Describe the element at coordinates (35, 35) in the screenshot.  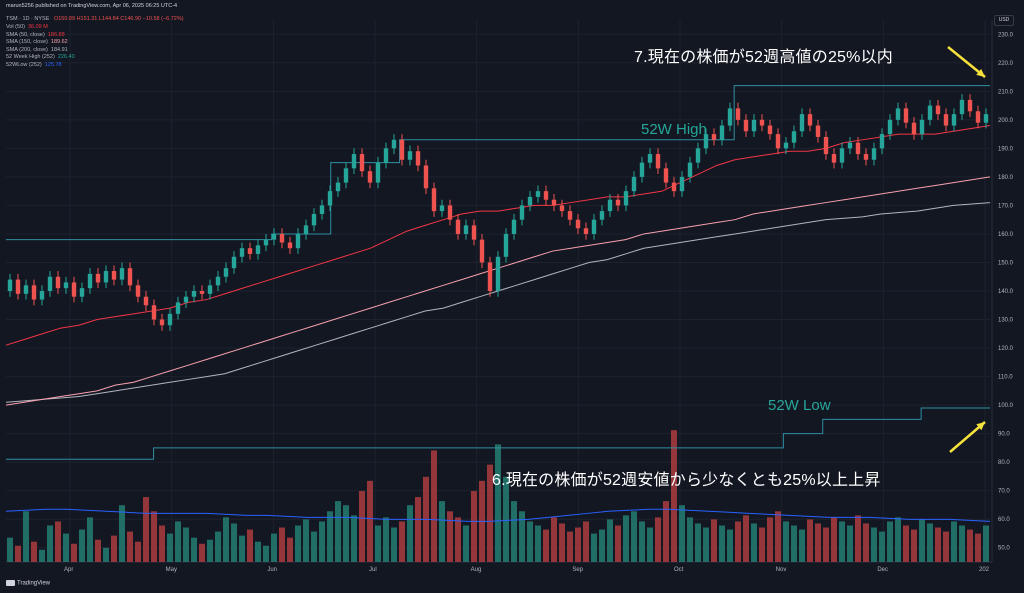
I see `legend-row: SMA (50, close) 186.88` at that location.